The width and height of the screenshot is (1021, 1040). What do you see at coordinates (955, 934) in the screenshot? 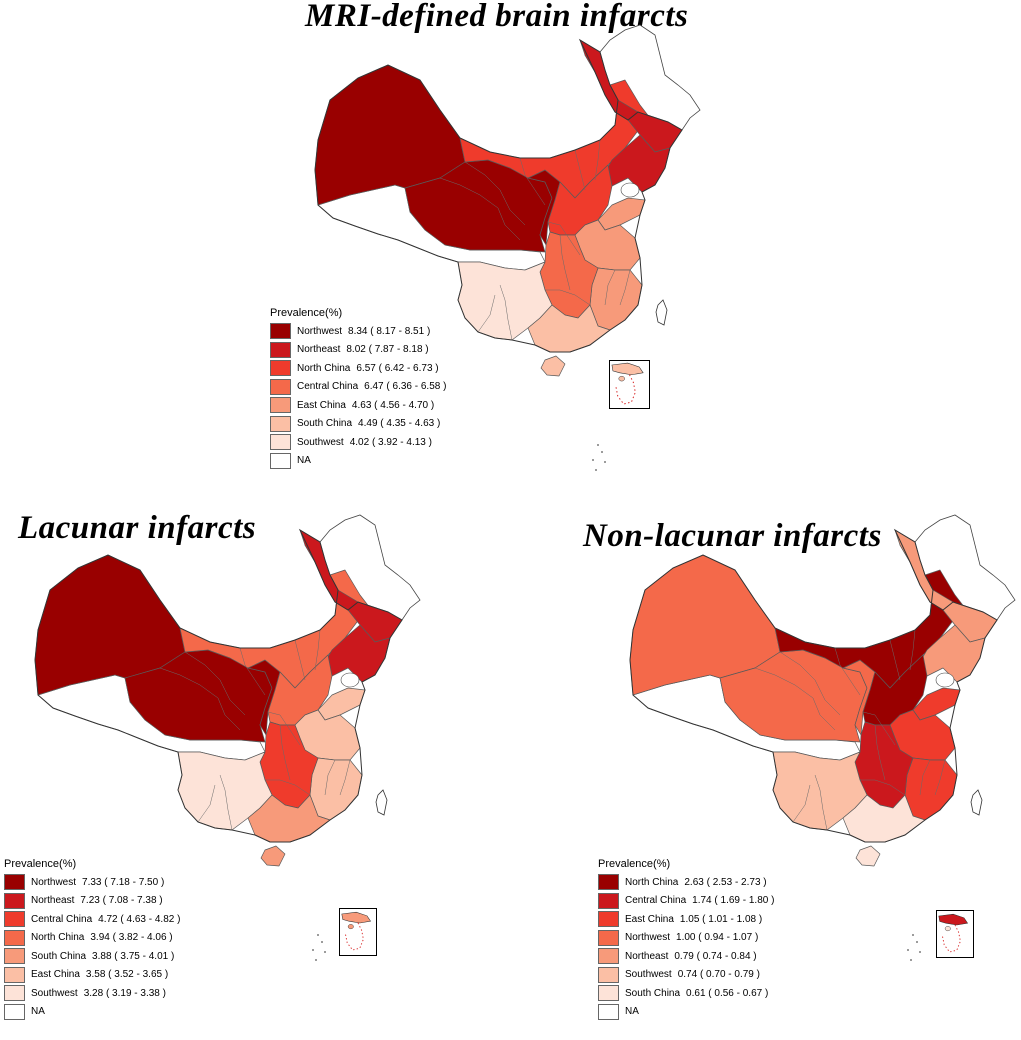
I see `south-china-sea-inset-nonlacunar` at bounding box center [955, 934].